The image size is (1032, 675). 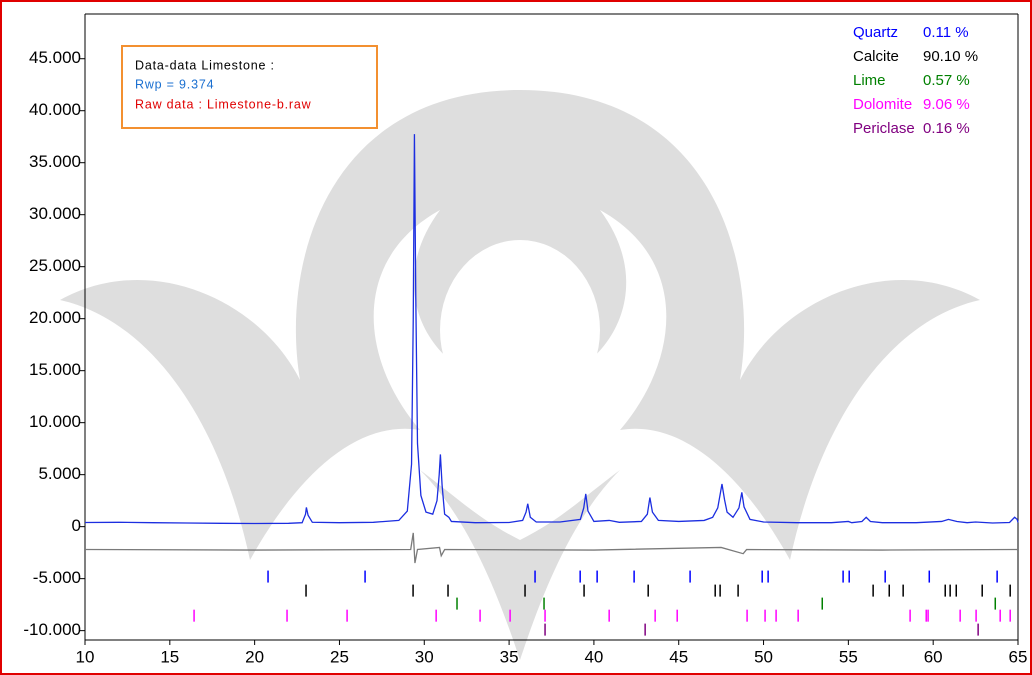 I want to click on y-tick-label: -10.000, so click(x=52, y=629).